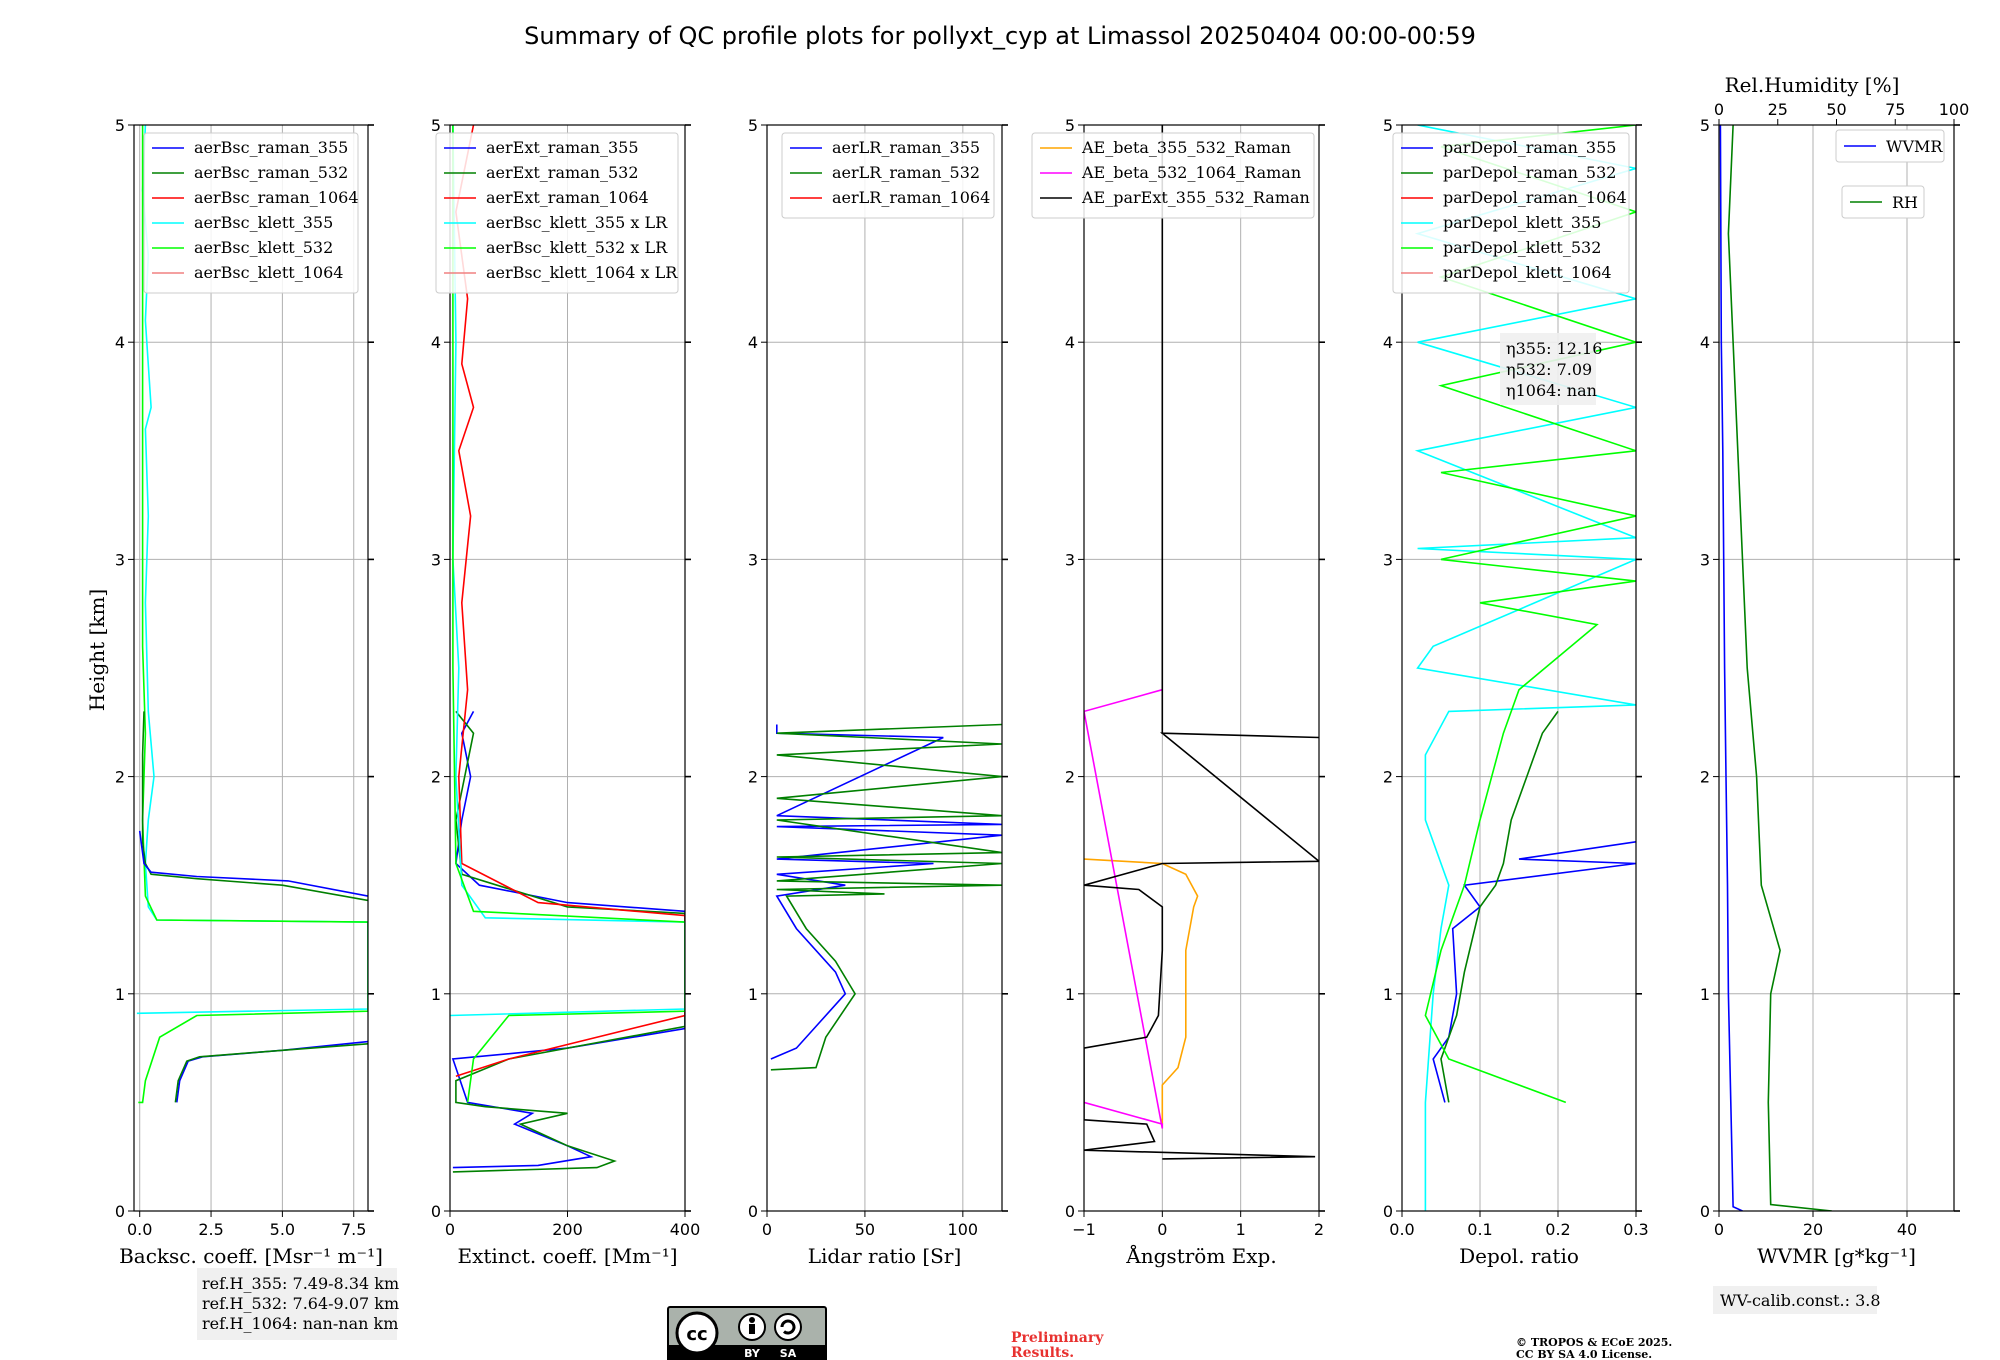  Describe the element at coordinates (963, 1229) in the screenshot. I see `x-tick-label-lr-2: 100` at that location.